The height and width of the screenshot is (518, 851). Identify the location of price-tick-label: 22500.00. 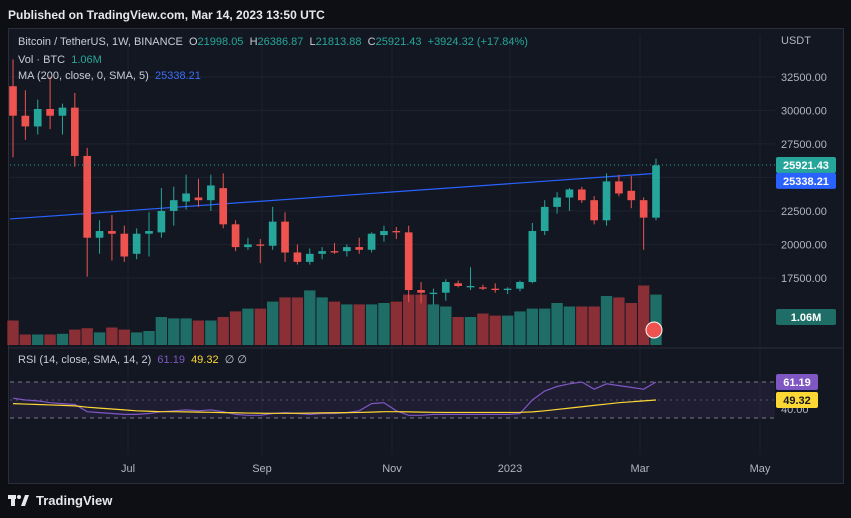
(804, 212).